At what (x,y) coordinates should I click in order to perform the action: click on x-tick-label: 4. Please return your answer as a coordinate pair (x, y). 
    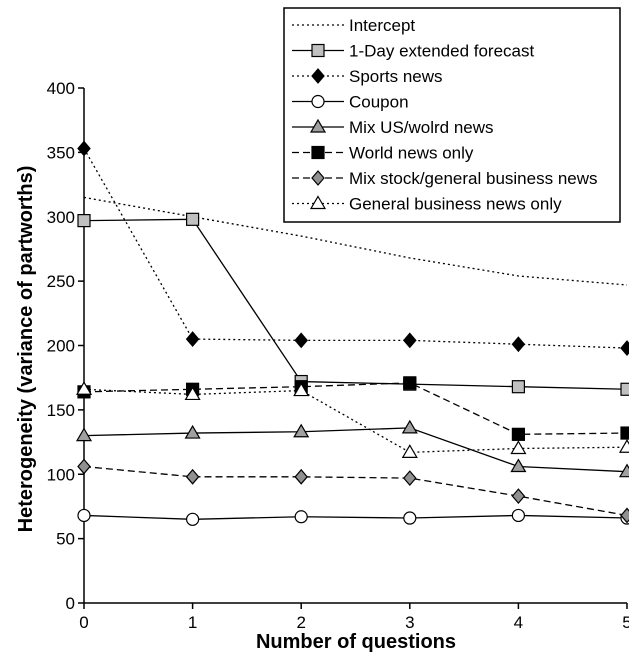
    Looking at the image, I should click on (518, 622).